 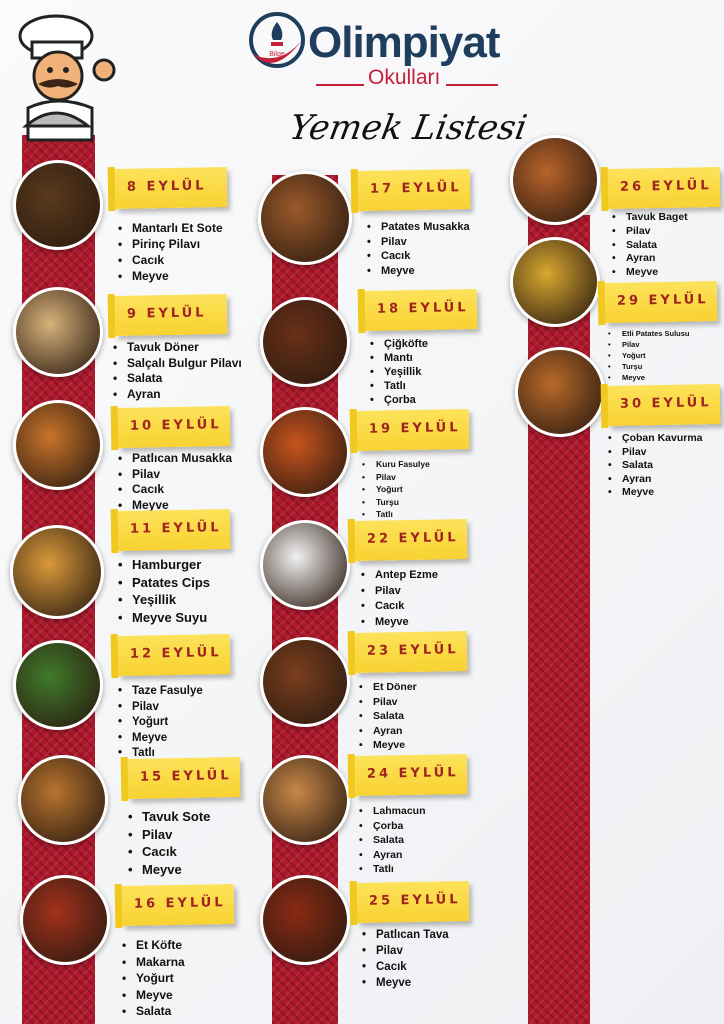 I want to click on menu-item: Et Köfte, so click(x=153, y=945).